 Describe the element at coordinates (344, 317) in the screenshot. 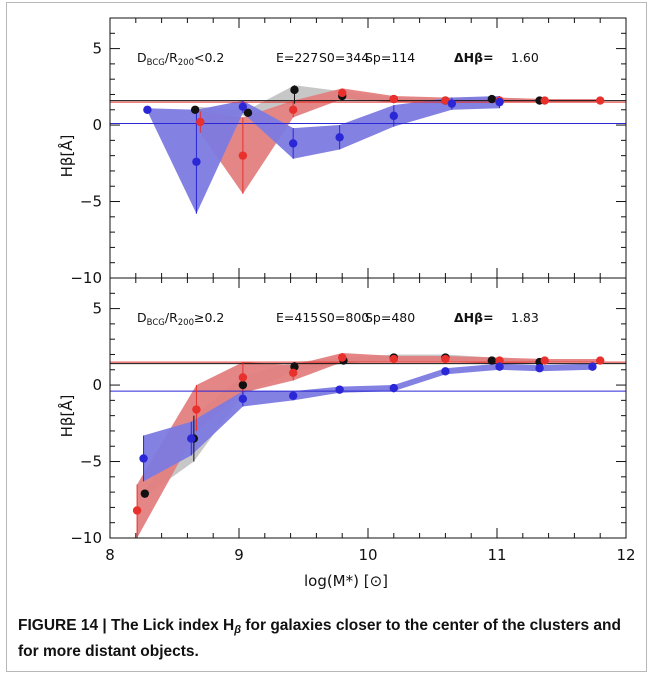

I see `panel-count-label: S0=800` at that location.